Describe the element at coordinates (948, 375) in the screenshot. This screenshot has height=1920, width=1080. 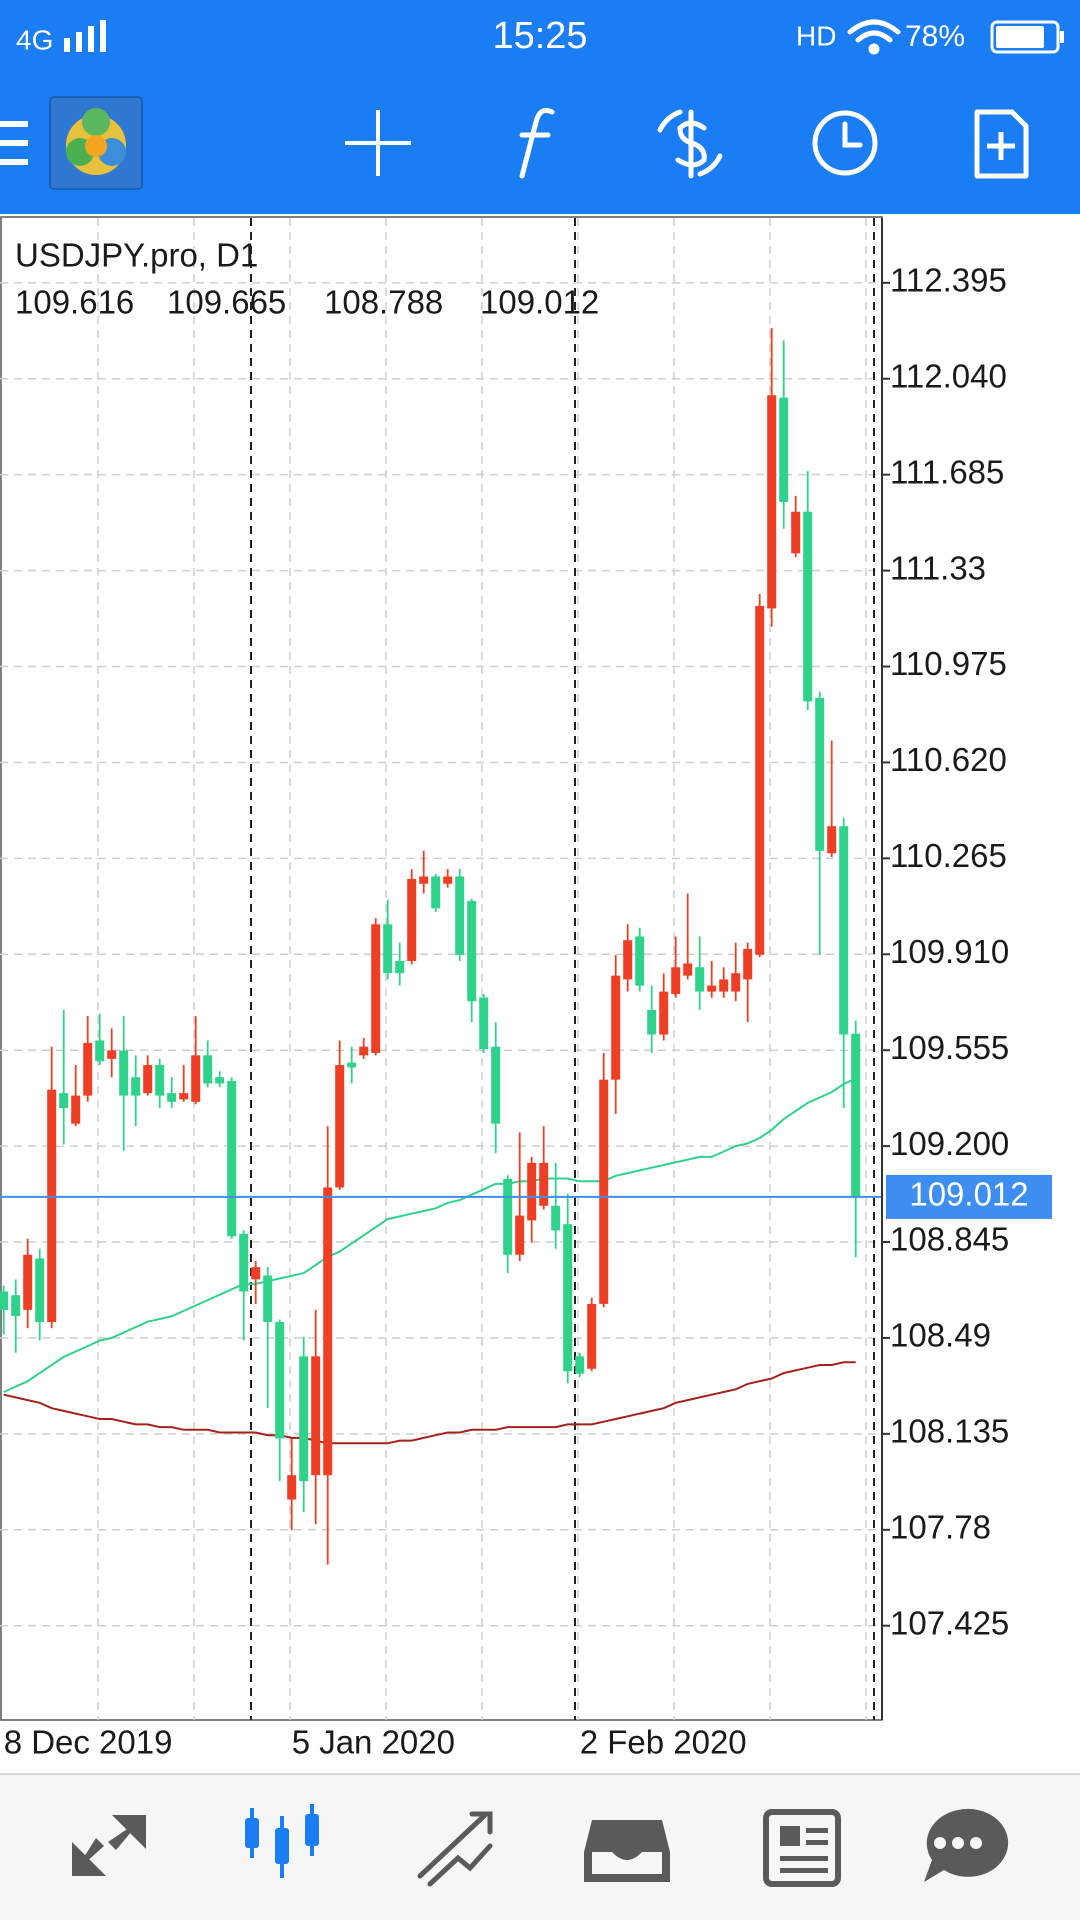
I see `y-tick-label: 112.040` at that location.